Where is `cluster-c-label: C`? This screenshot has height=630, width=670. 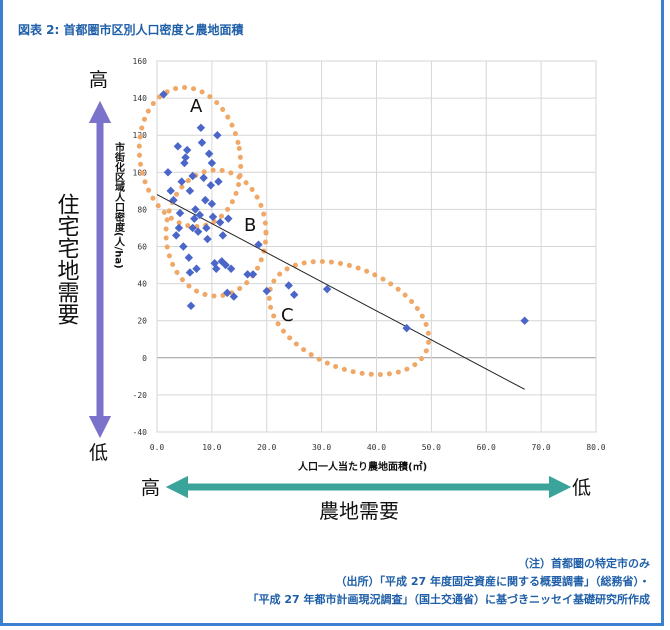 cluster-c-label: C is located at coordinates (287, 315).